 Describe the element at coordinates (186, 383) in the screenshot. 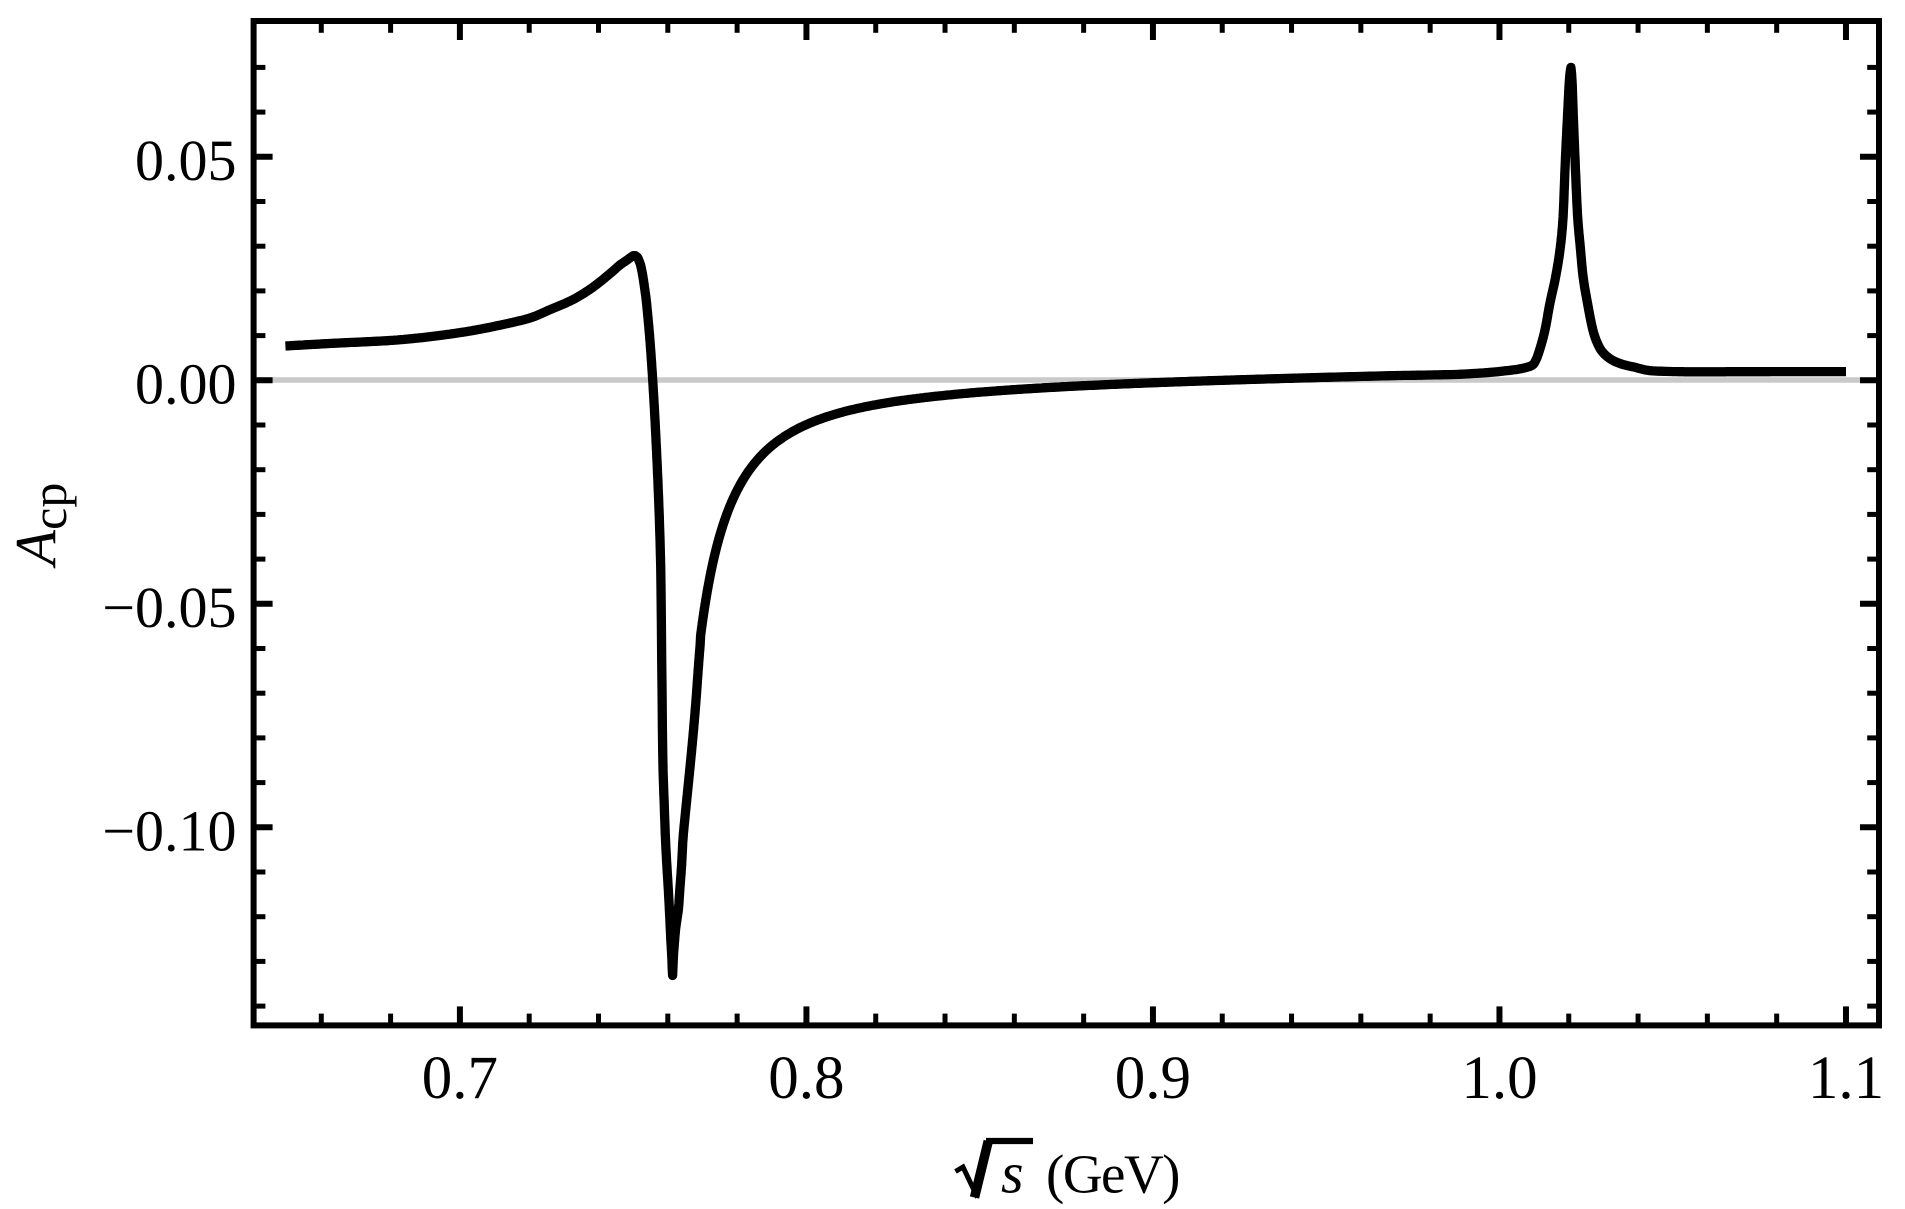

I see `svg-text: 0.00` at that location.